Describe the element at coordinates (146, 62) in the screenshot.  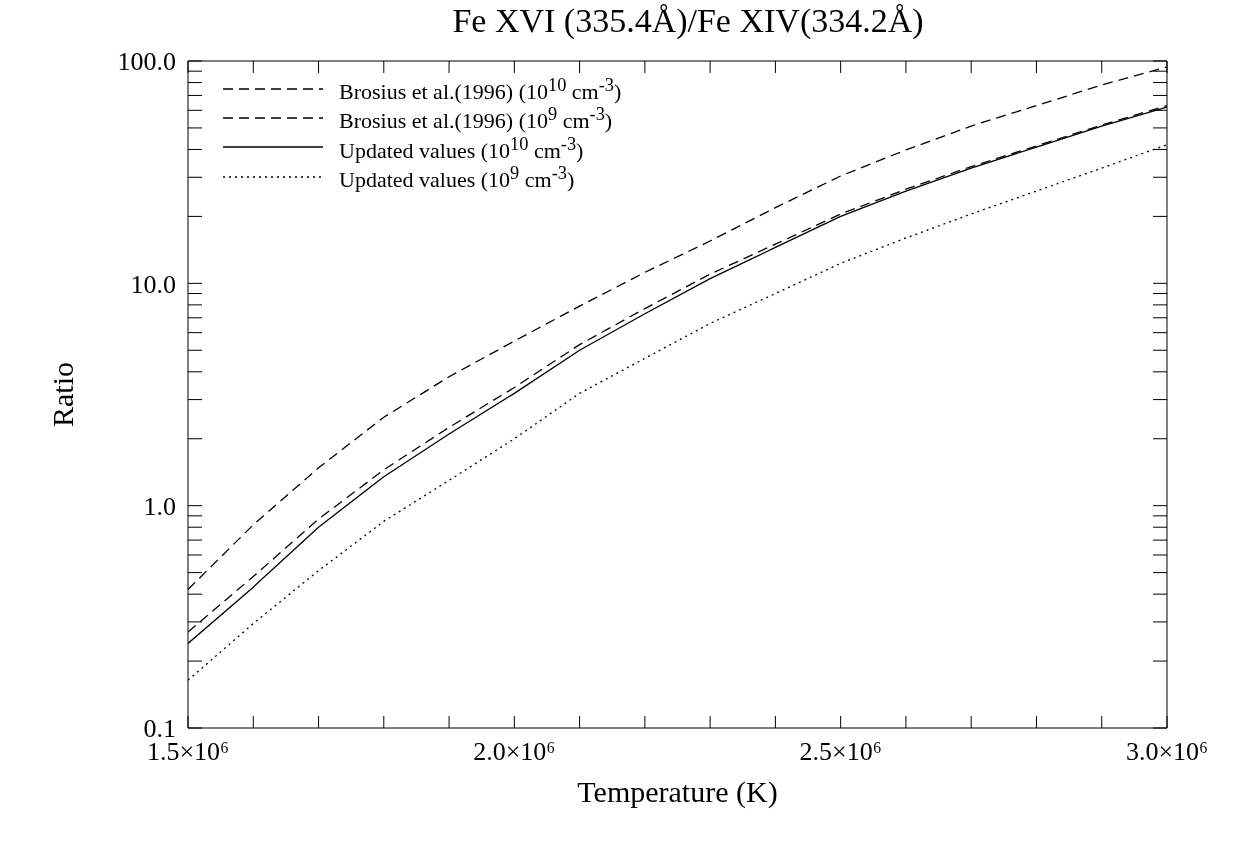
I see `y-tick-label: 100.0` at that location.